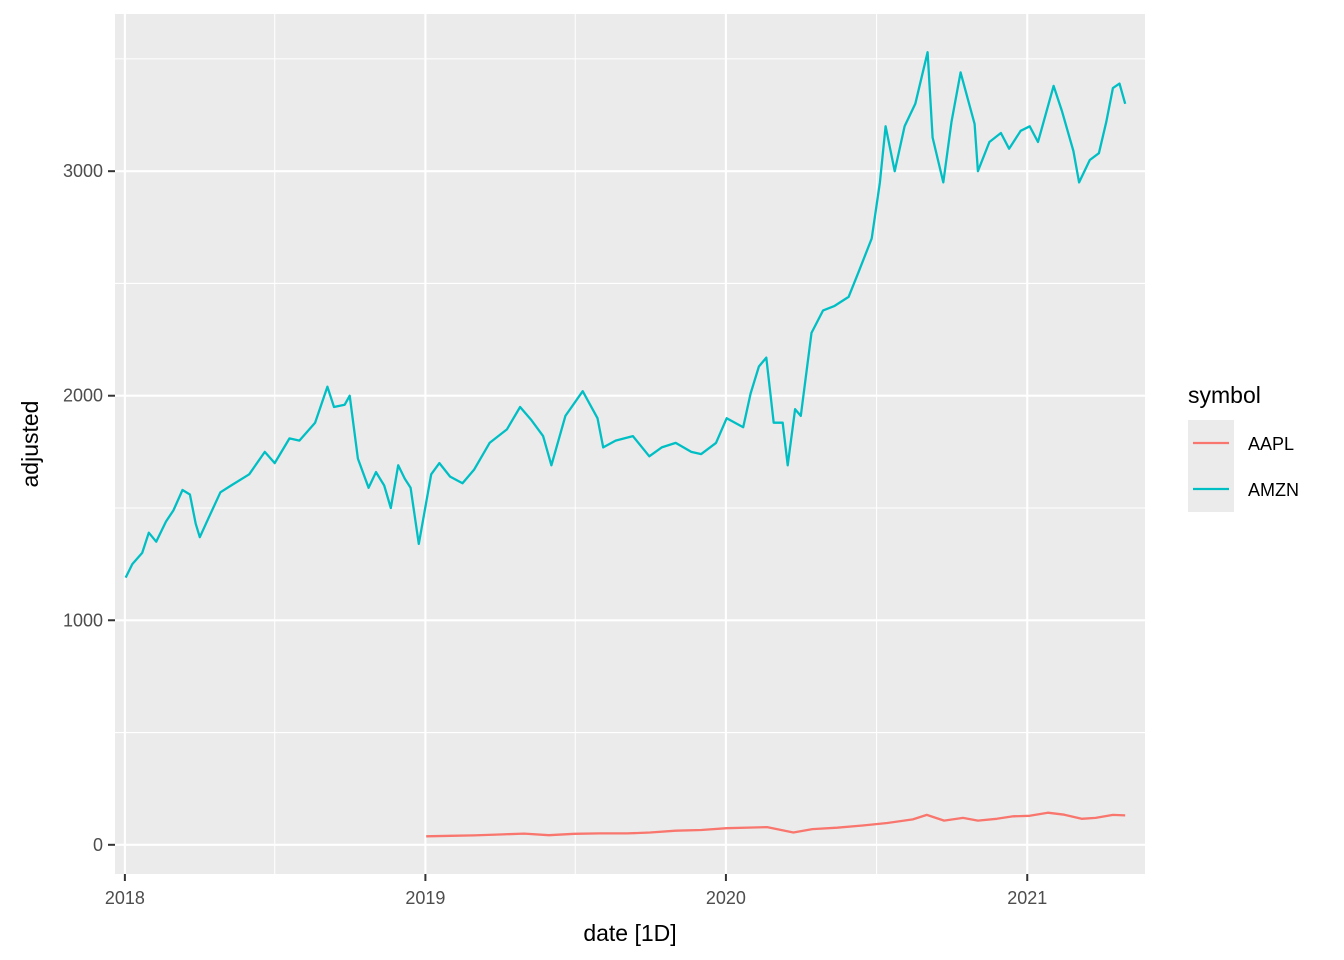 Image resolution: width=1344 pixels, height=960 pixels. I want to click on x-axis: 2018 2019 2020 2021, so click(576, 891).